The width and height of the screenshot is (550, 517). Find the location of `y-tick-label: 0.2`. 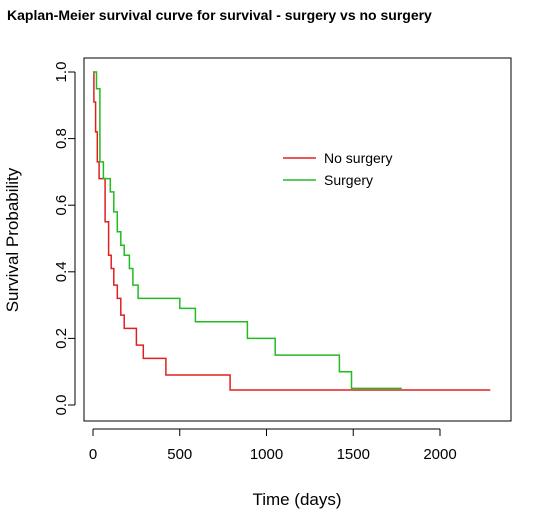

y-tick-label: 0.2 is located at coordinates (61, 338).